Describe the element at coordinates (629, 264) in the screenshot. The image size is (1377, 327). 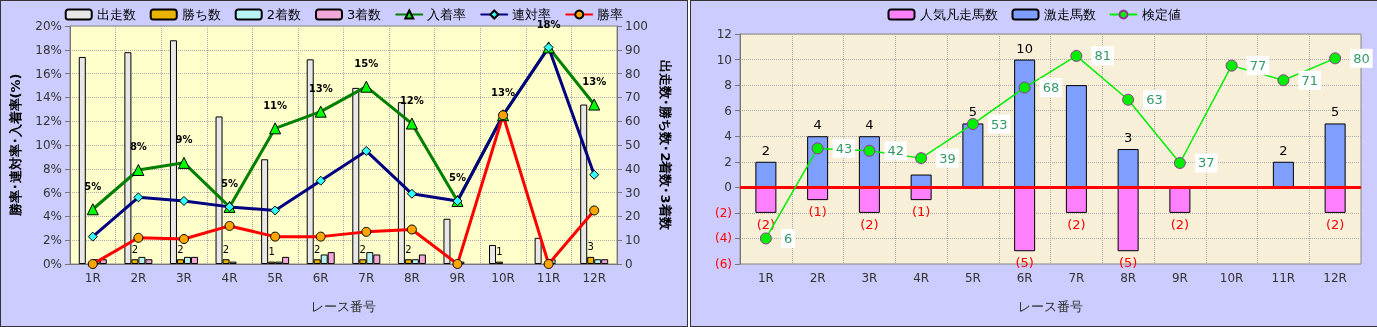
I see `y2-tick-label: 0` at that location.